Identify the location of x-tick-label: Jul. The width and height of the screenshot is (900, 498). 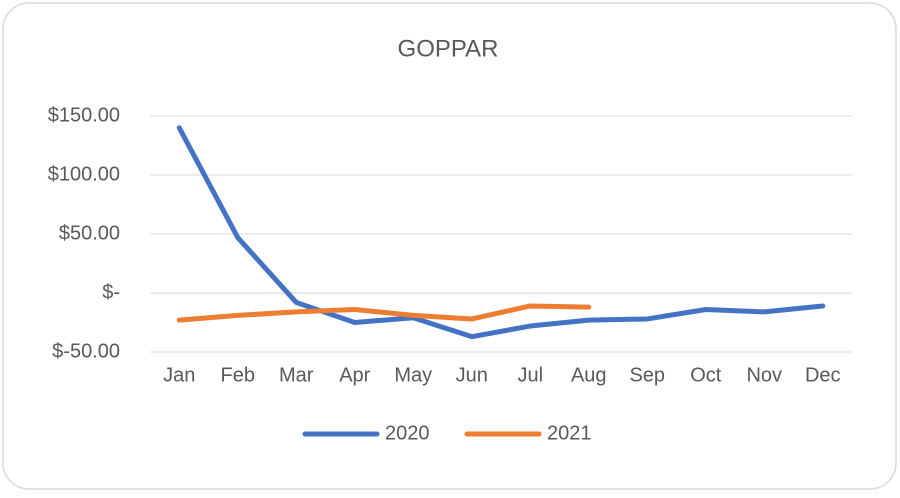
(530, 375).